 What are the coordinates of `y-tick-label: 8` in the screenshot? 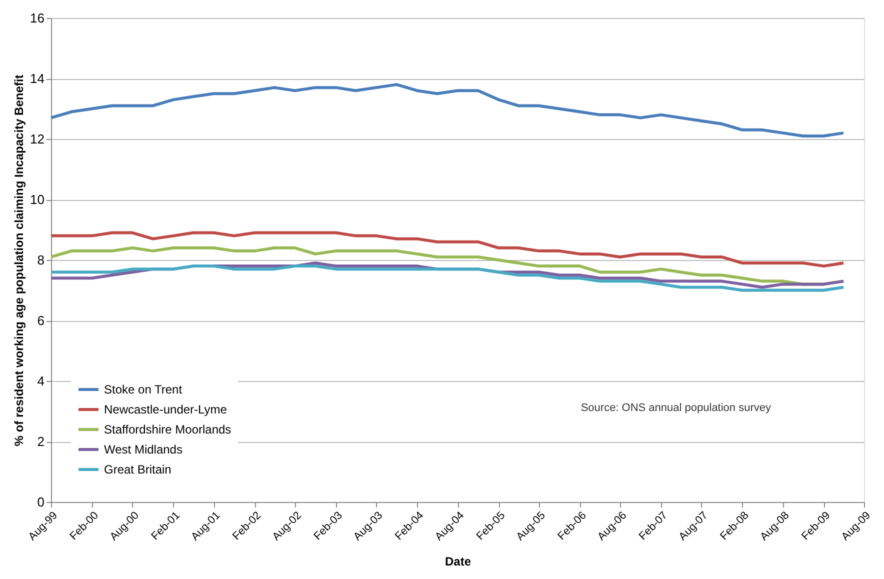 It's located at (40, 260).